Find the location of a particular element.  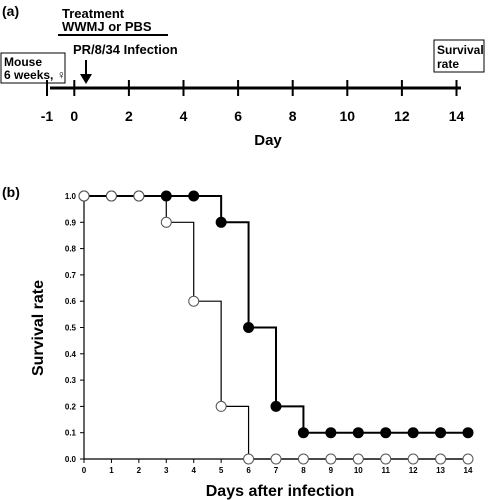

survival-label-line1: Survival is located at coordinates (460, 50).